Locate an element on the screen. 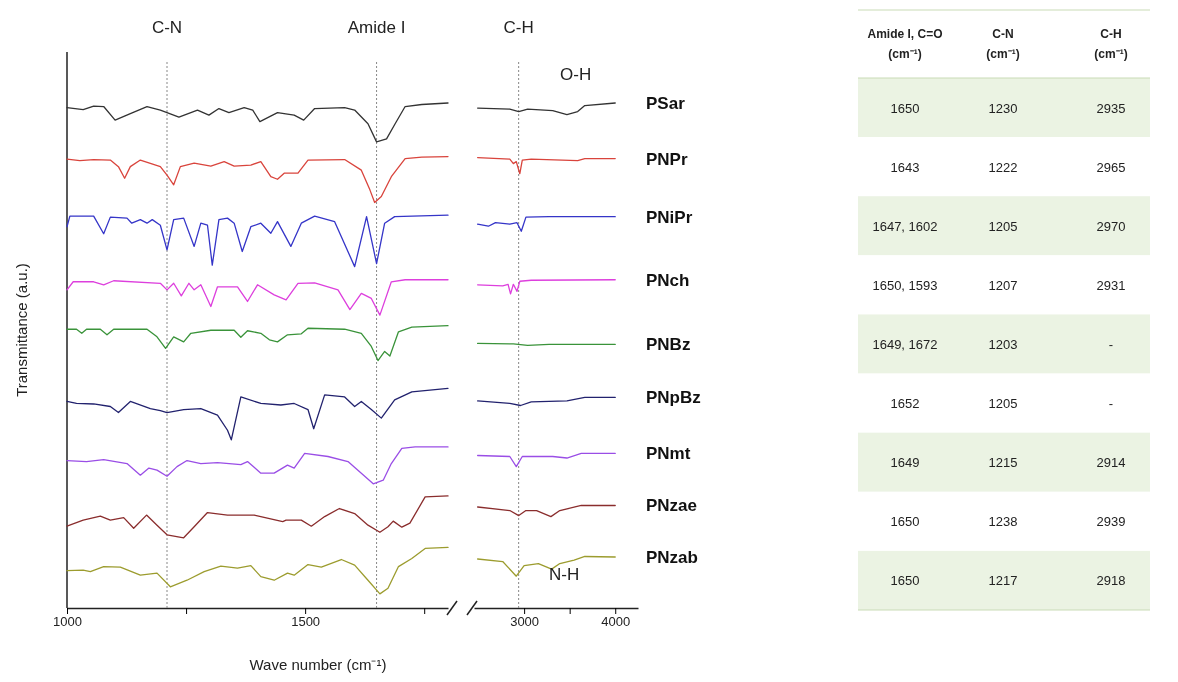  text: 1649 is located at coordinates (905, 463).